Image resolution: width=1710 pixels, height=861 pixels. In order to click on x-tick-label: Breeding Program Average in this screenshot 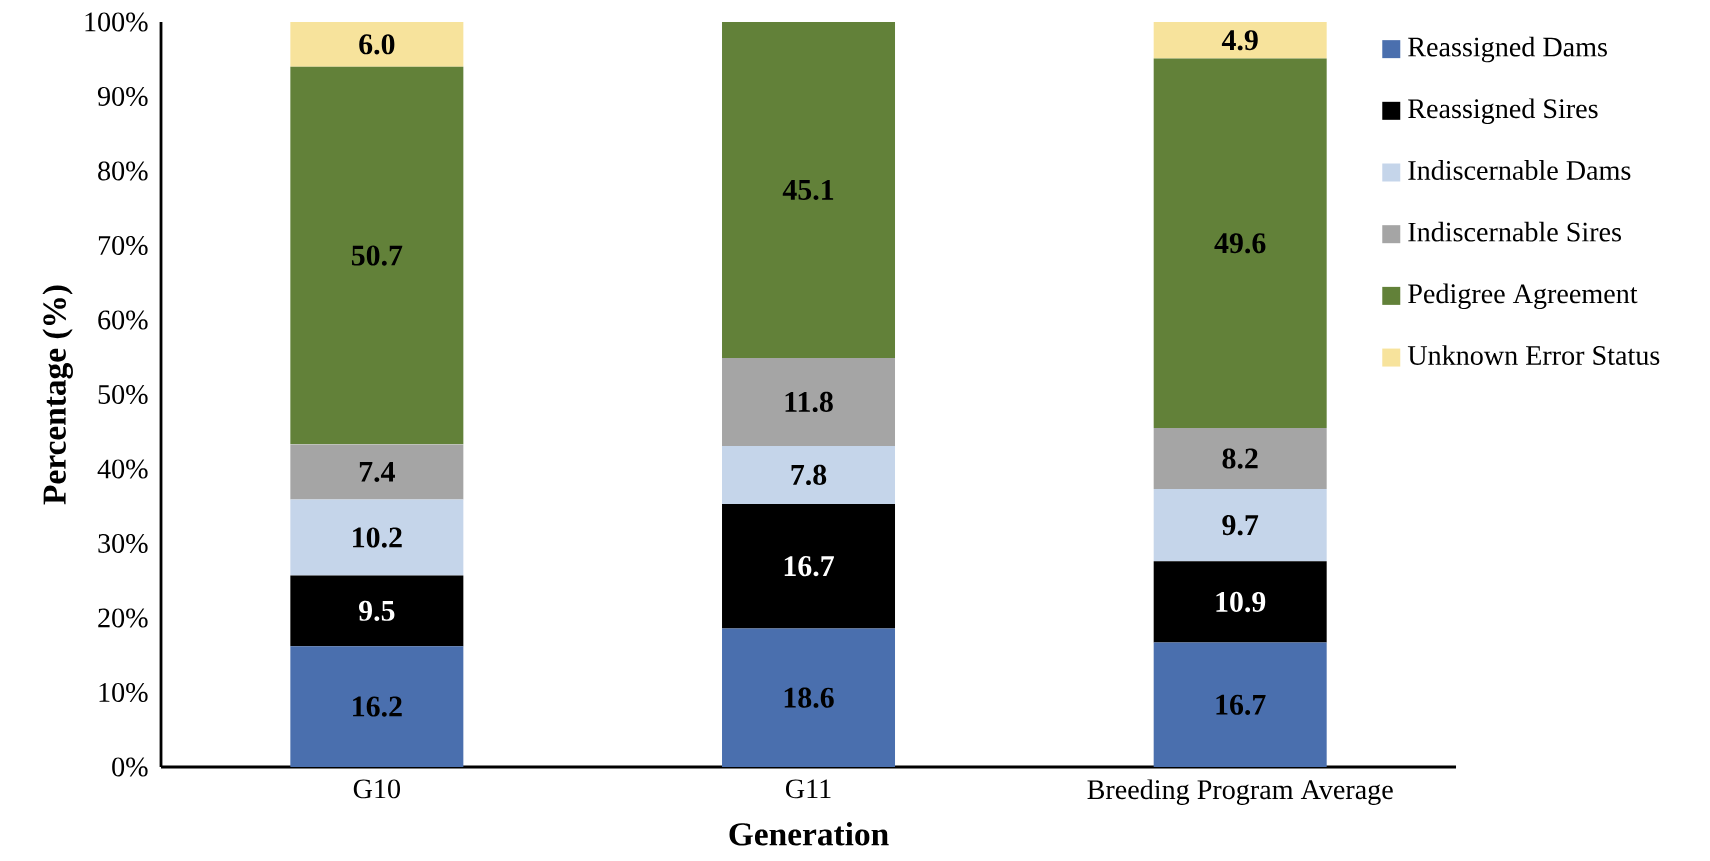, I will do `click(1240, 792)`.